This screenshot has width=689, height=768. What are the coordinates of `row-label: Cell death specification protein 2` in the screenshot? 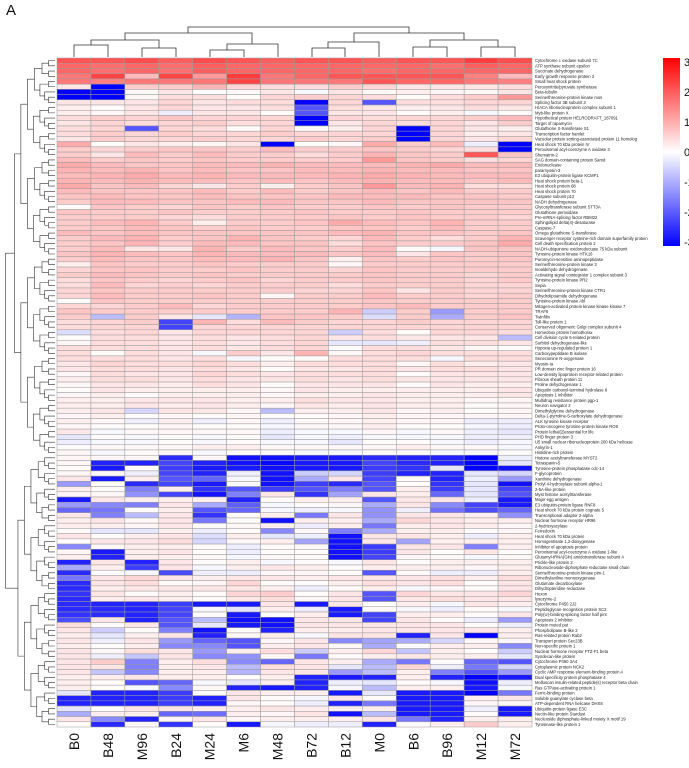 It's located at (565, 243).